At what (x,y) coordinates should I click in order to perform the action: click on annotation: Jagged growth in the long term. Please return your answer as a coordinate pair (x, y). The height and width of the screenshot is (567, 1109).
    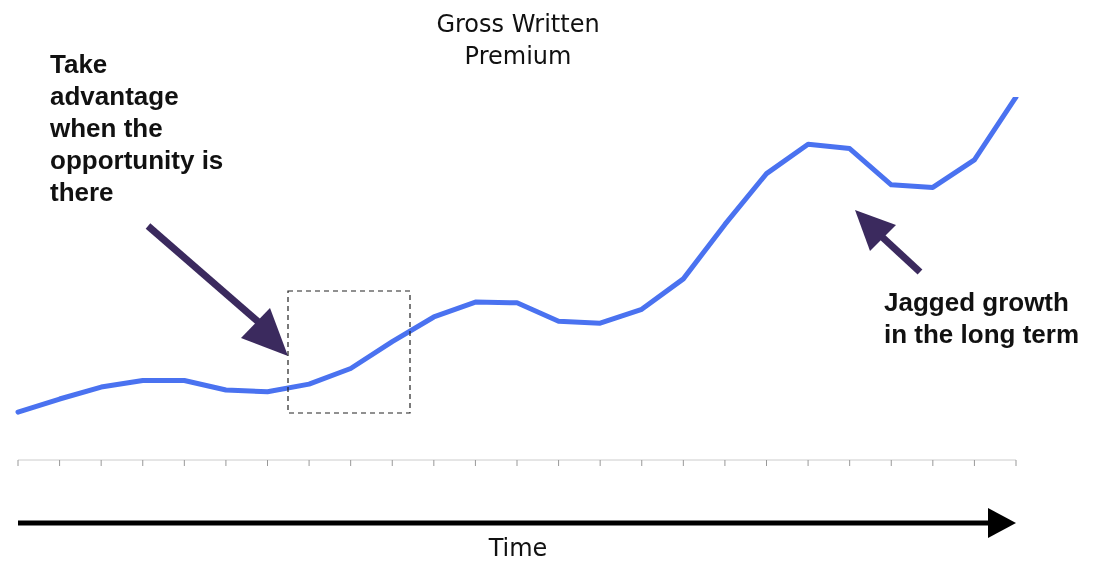
    Looking at the image, I should click on (982, 318).